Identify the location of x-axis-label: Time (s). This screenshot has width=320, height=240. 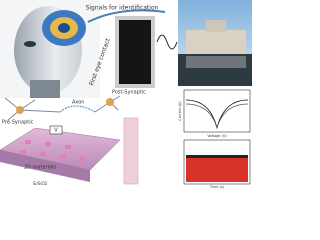
(217, 187).